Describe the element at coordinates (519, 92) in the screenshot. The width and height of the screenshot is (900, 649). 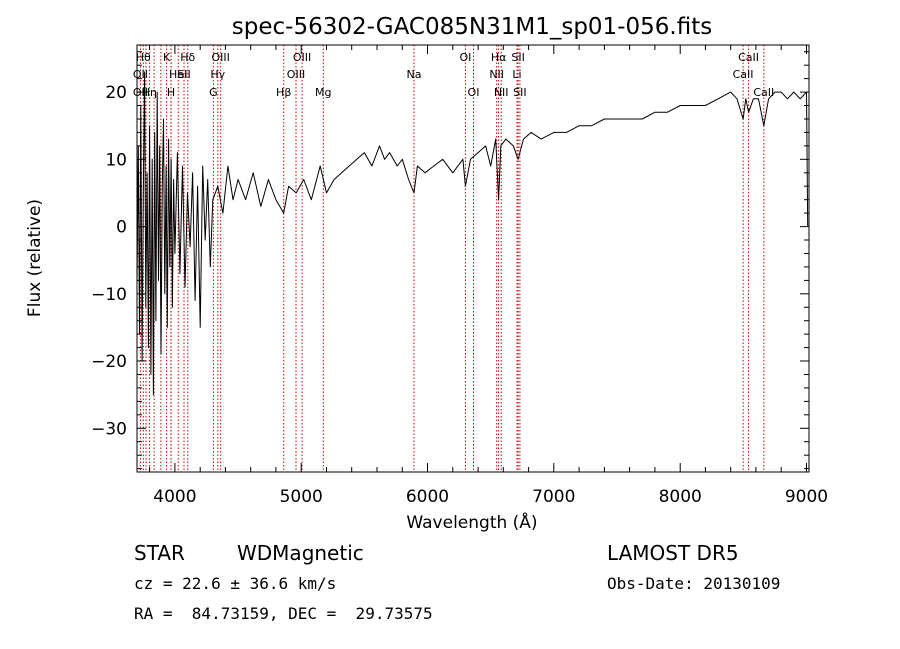
I see `marker-label-26: SII` at that location.